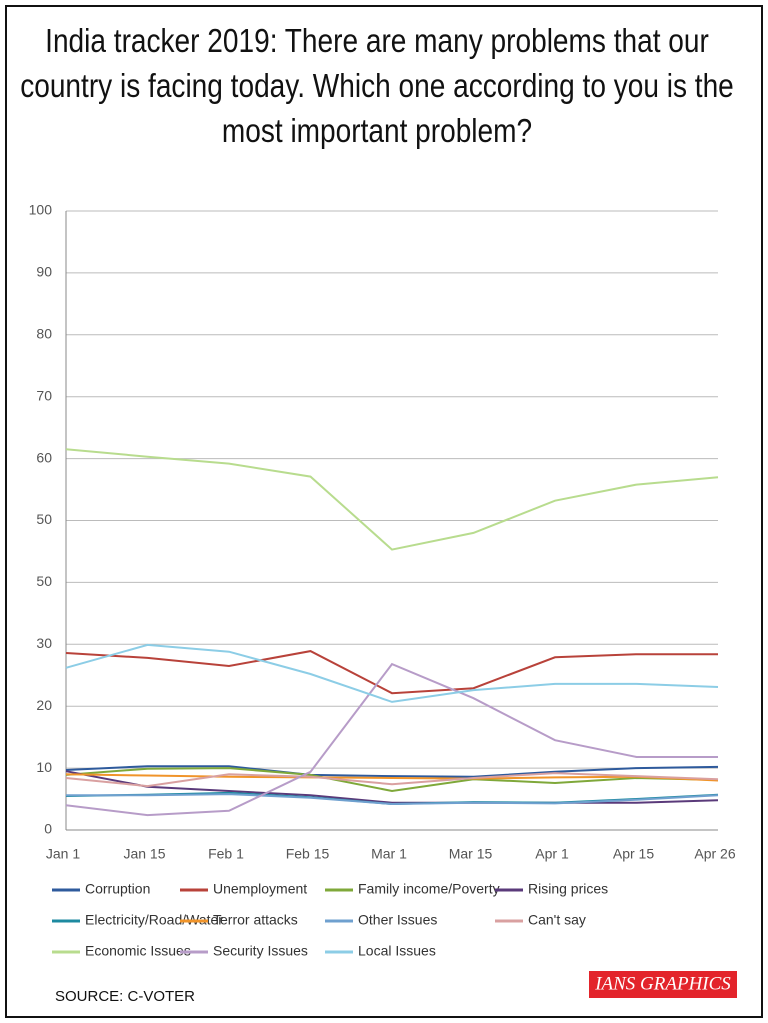 This screenshot has height=1023, width=768. What do you see at coordinates (714, 854) in the screenshot?
I see `x-tick-label: Apr 26` at bounding box center [714, 854].